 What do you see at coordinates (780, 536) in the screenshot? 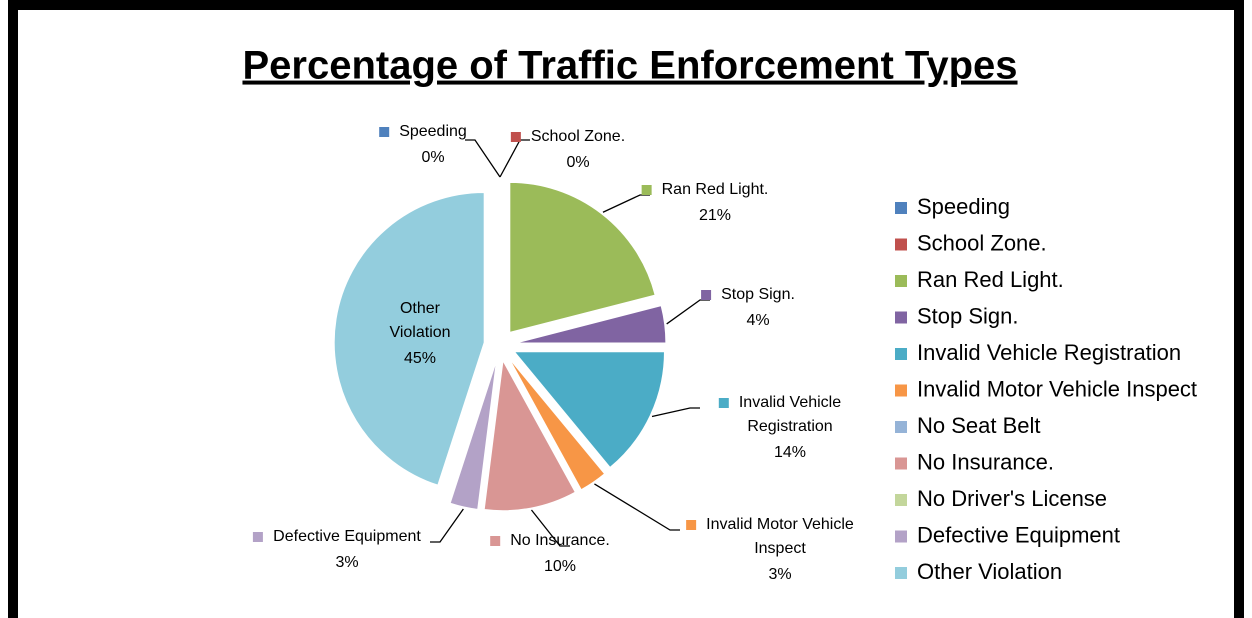
I see `data-label-name: Invalid Motor Vehicle Inspect` at bounding box center [780, 536].